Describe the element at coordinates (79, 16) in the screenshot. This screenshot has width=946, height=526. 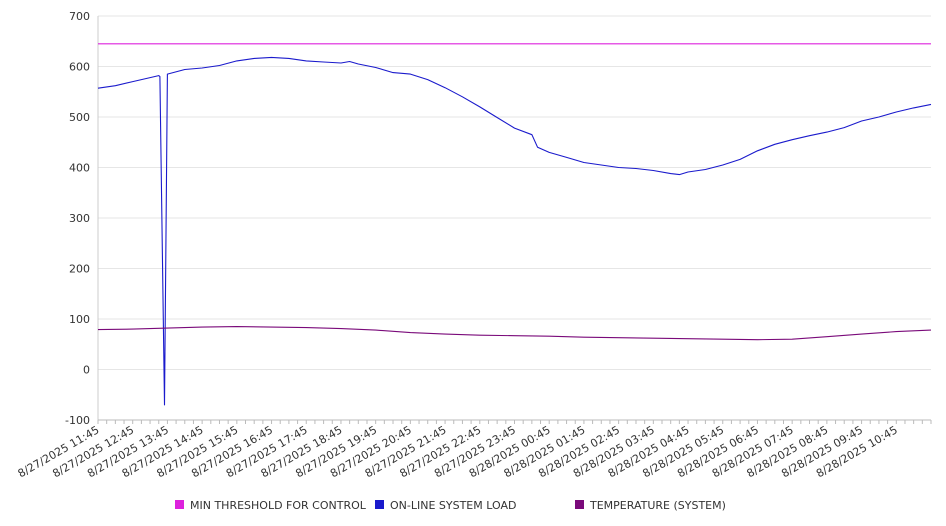
I see `y-tick-label: 700` at that location.